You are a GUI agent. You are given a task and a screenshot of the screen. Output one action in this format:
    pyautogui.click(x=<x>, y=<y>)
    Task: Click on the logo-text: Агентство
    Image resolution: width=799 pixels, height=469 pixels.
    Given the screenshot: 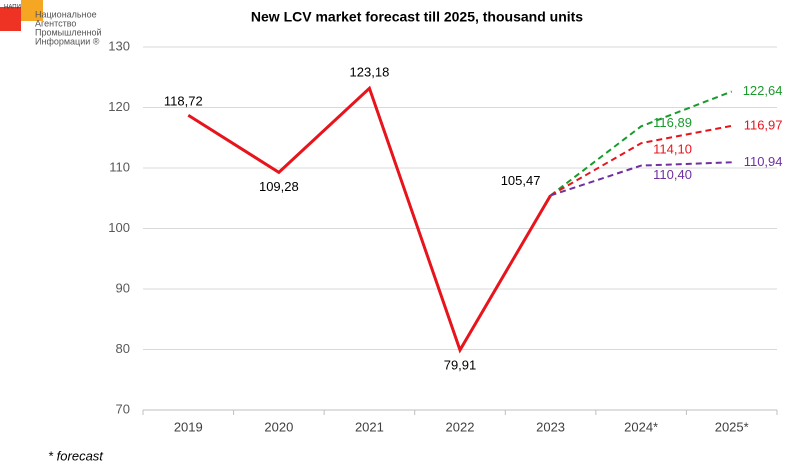 What is the action you would take?
    pyautogui.click(x=55, y=23)
    